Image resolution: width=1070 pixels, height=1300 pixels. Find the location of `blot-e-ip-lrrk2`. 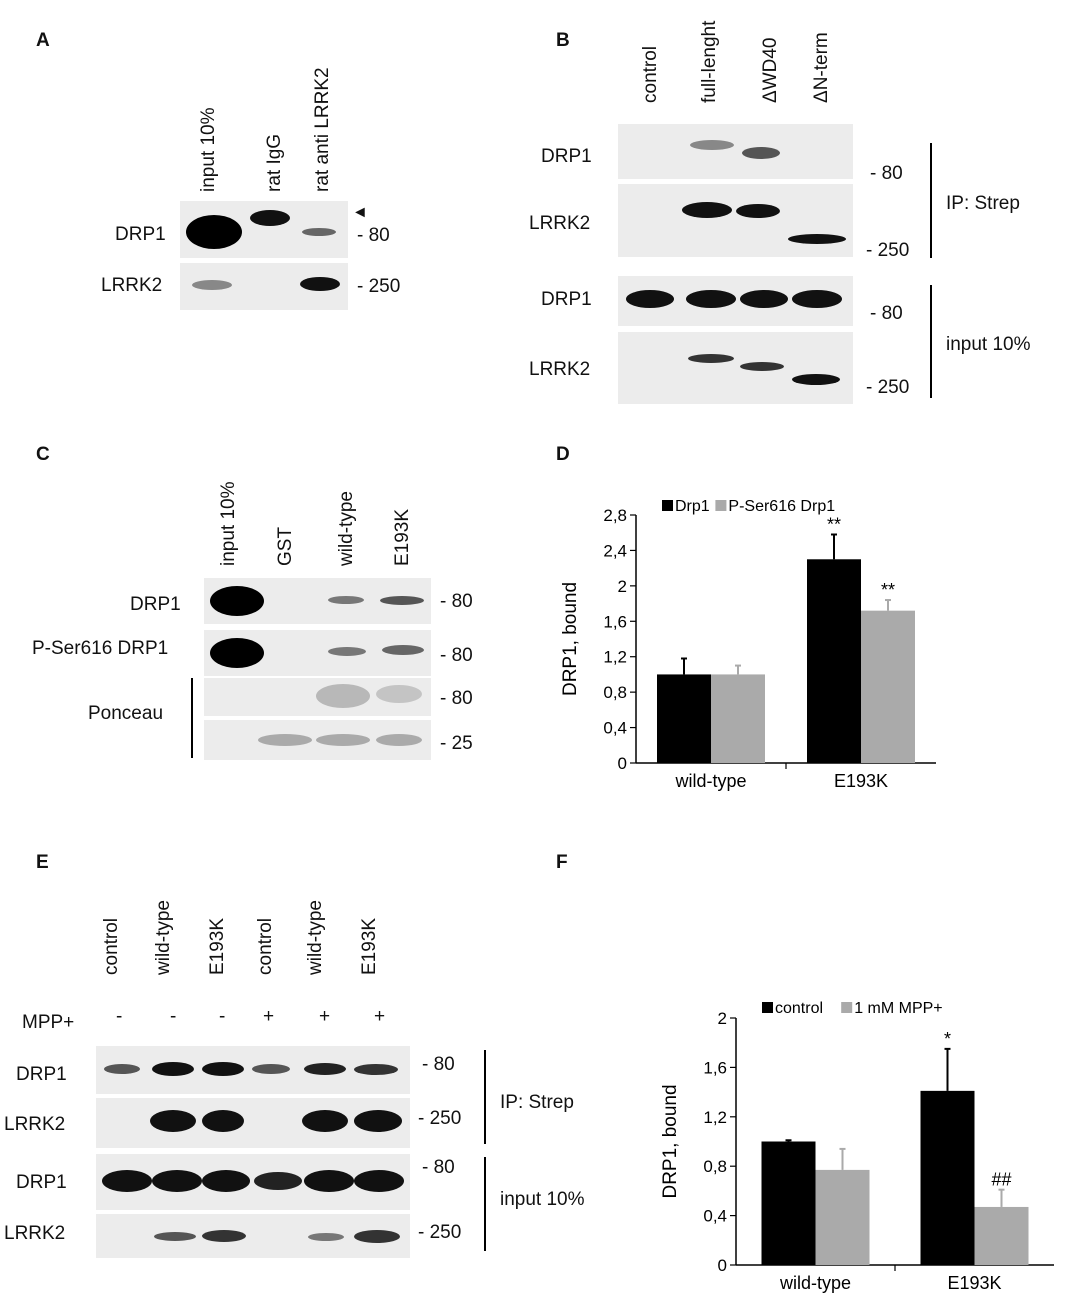

blot-e-ip-lrrk2 is located at coordinates (253, 1123).